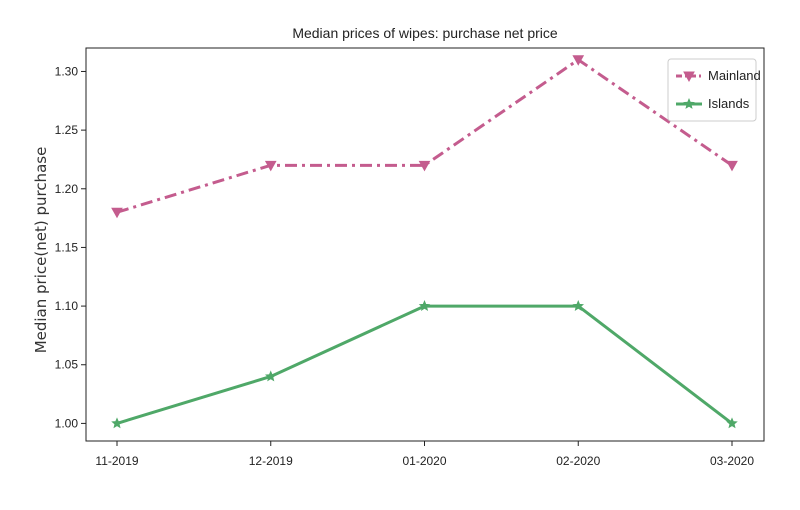  I want to click on y-tick-label: 1.25, so click(67, 130).